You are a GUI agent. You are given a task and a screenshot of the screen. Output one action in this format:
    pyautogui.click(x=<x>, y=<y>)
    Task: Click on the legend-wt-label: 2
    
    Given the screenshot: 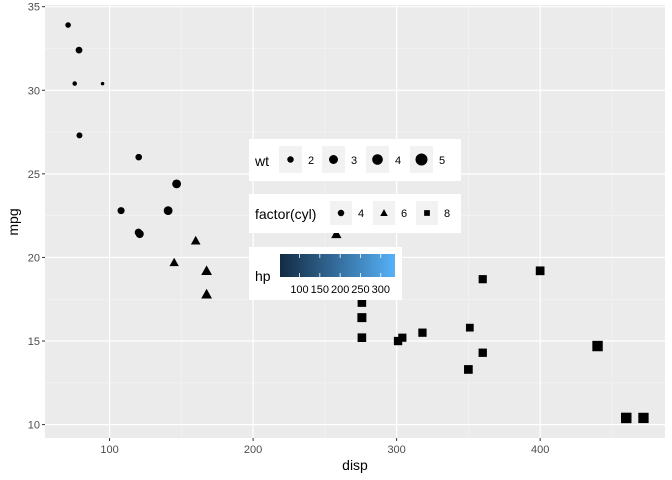 What is the action you would take?
    pyautogui.click(x=311, y=161)
    